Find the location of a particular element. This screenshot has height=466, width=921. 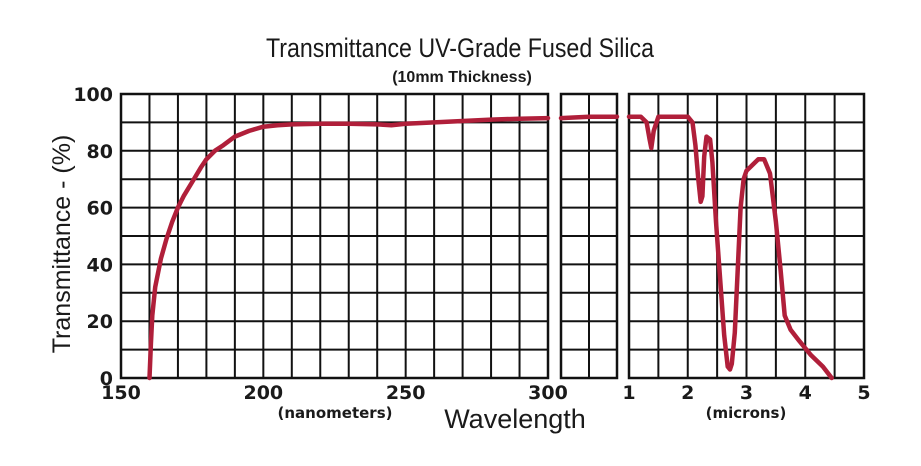

y-axis-ticks: 0 20 40 60 80 100 is located at coordinates (93, 237).